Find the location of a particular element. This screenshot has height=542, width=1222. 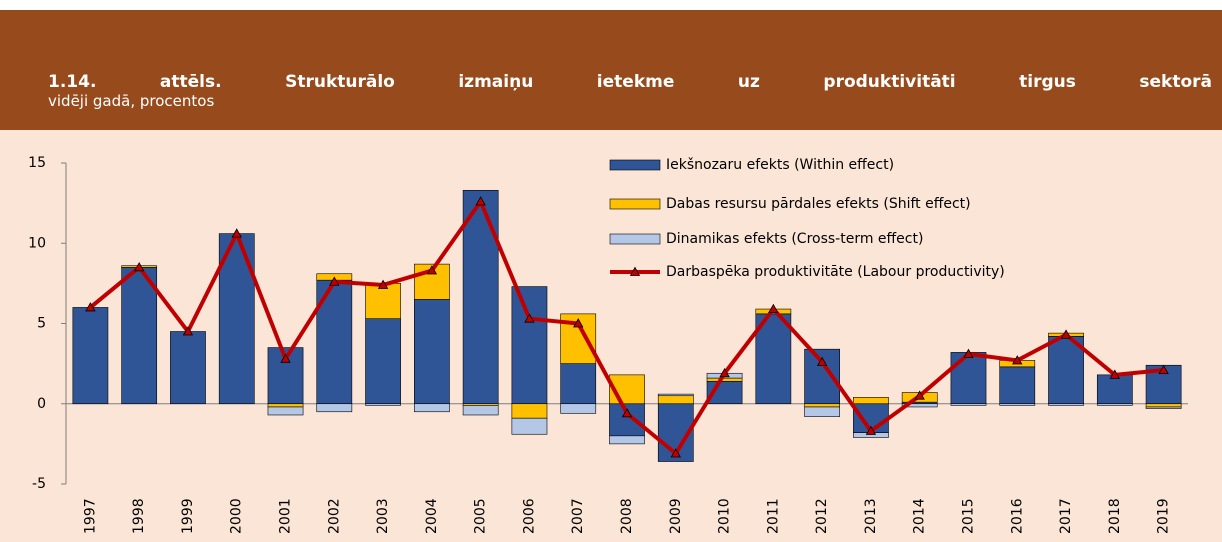

x-tick-label: 2002 is located at coordinates (334, 516).